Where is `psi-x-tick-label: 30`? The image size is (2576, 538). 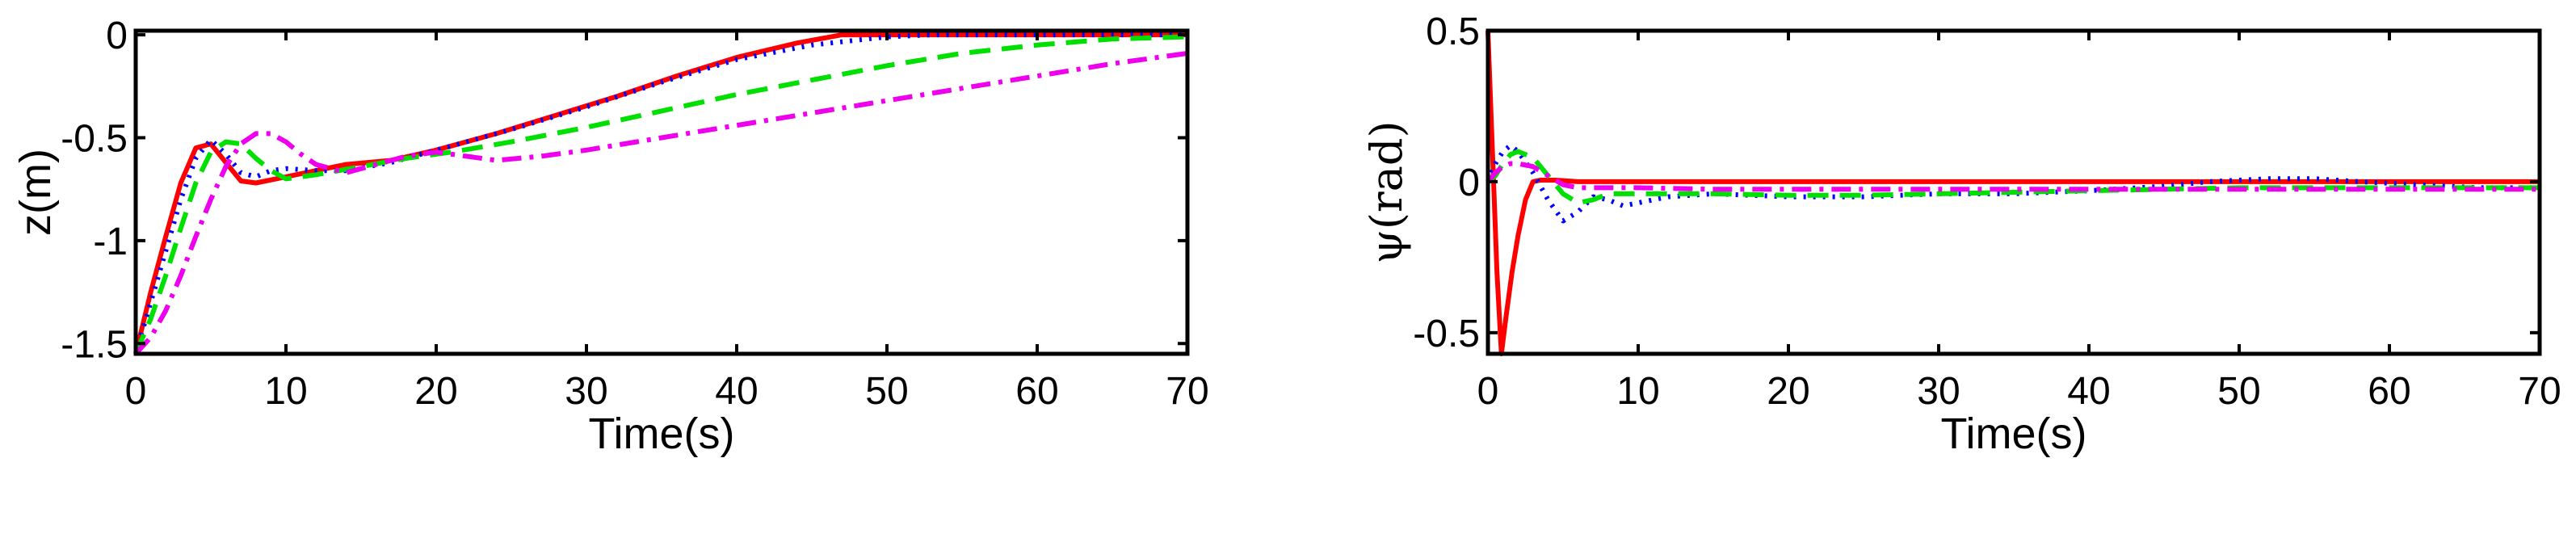
psi-x-tick-label: 30 is located at coordinates (1938, 391).